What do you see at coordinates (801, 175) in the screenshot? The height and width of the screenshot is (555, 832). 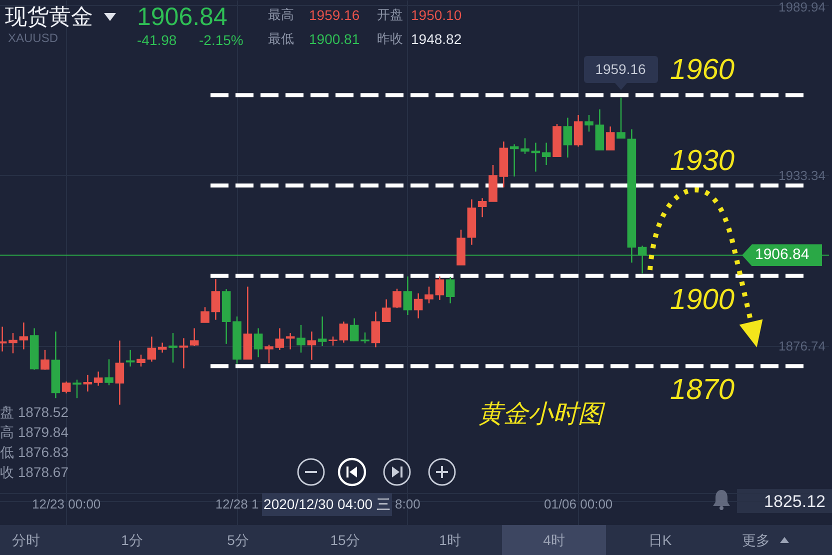 I see `y-tick-label: 1933.34` at bounding box center [801, 175].